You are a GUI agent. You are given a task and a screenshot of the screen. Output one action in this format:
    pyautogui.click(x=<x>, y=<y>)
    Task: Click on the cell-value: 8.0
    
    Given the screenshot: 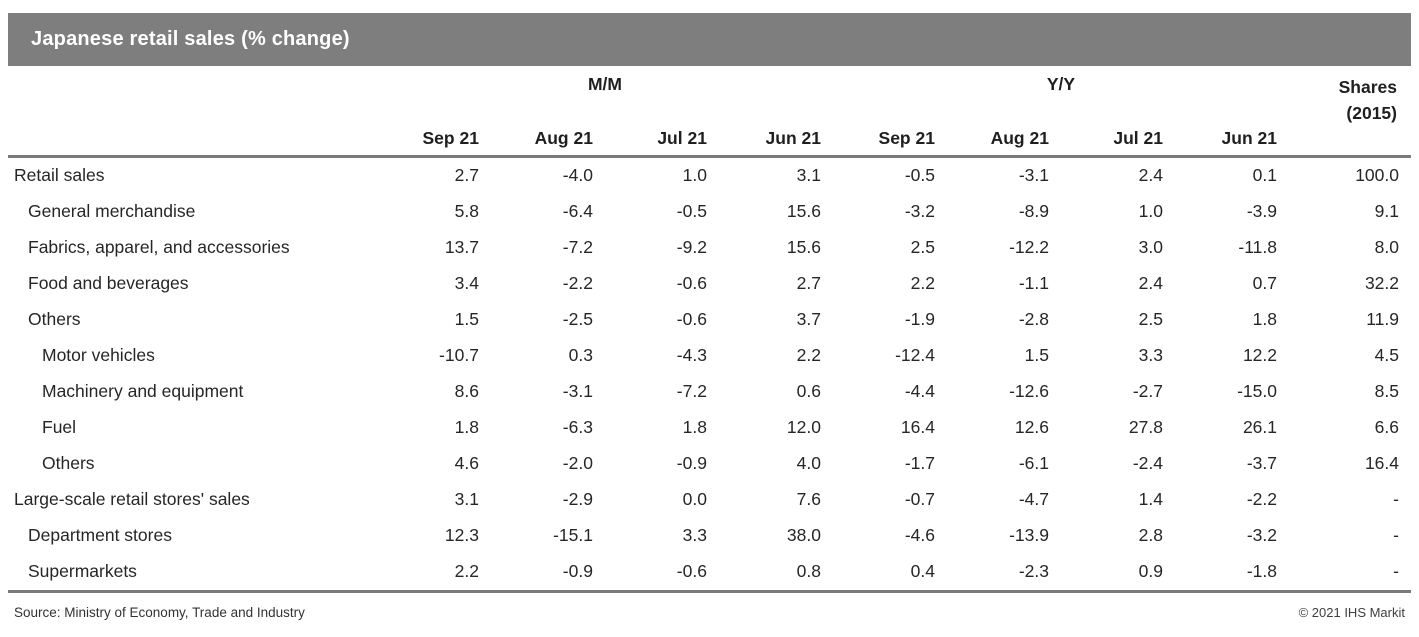 What is the action you would take?
    pyautogui.click(x=1386, y=247)
    